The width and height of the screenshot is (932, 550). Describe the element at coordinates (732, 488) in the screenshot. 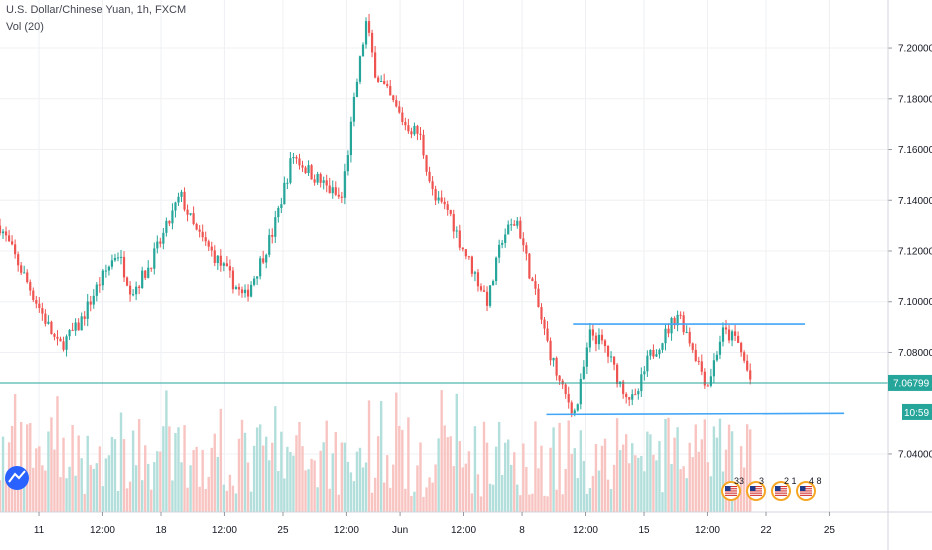

I see `event-marker: 33` at that location.